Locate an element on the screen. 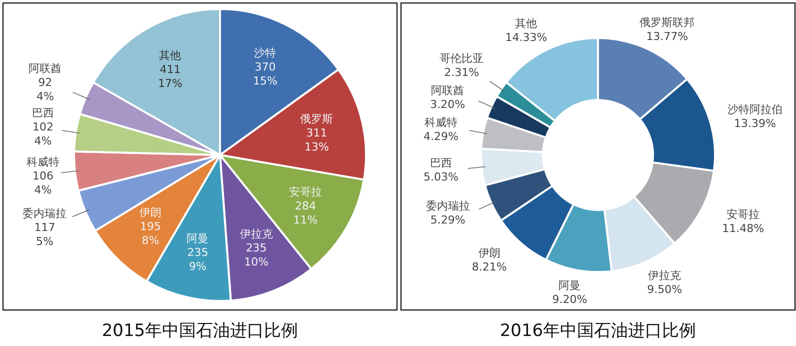  data-label: 5.03% is located at coordinates (441, 177).